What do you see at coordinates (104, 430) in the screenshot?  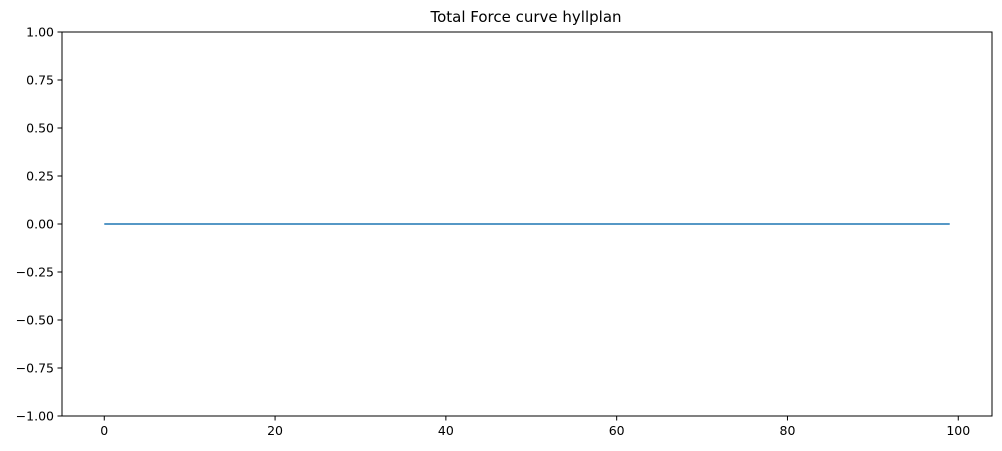 I see `x-tick-label: 0` at bounding box center [104, 430].